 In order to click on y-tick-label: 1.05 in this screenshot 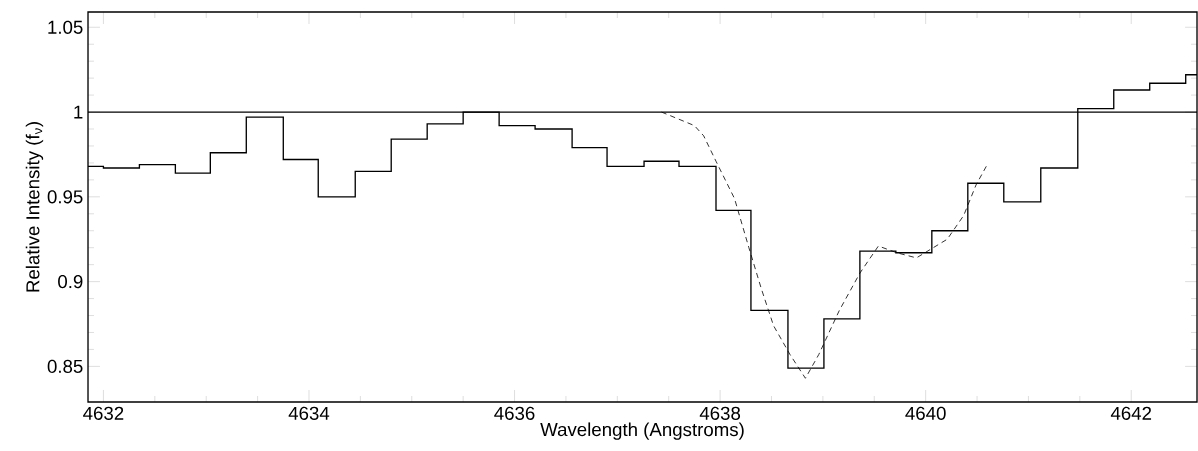, I will do `click(65, 27)`.